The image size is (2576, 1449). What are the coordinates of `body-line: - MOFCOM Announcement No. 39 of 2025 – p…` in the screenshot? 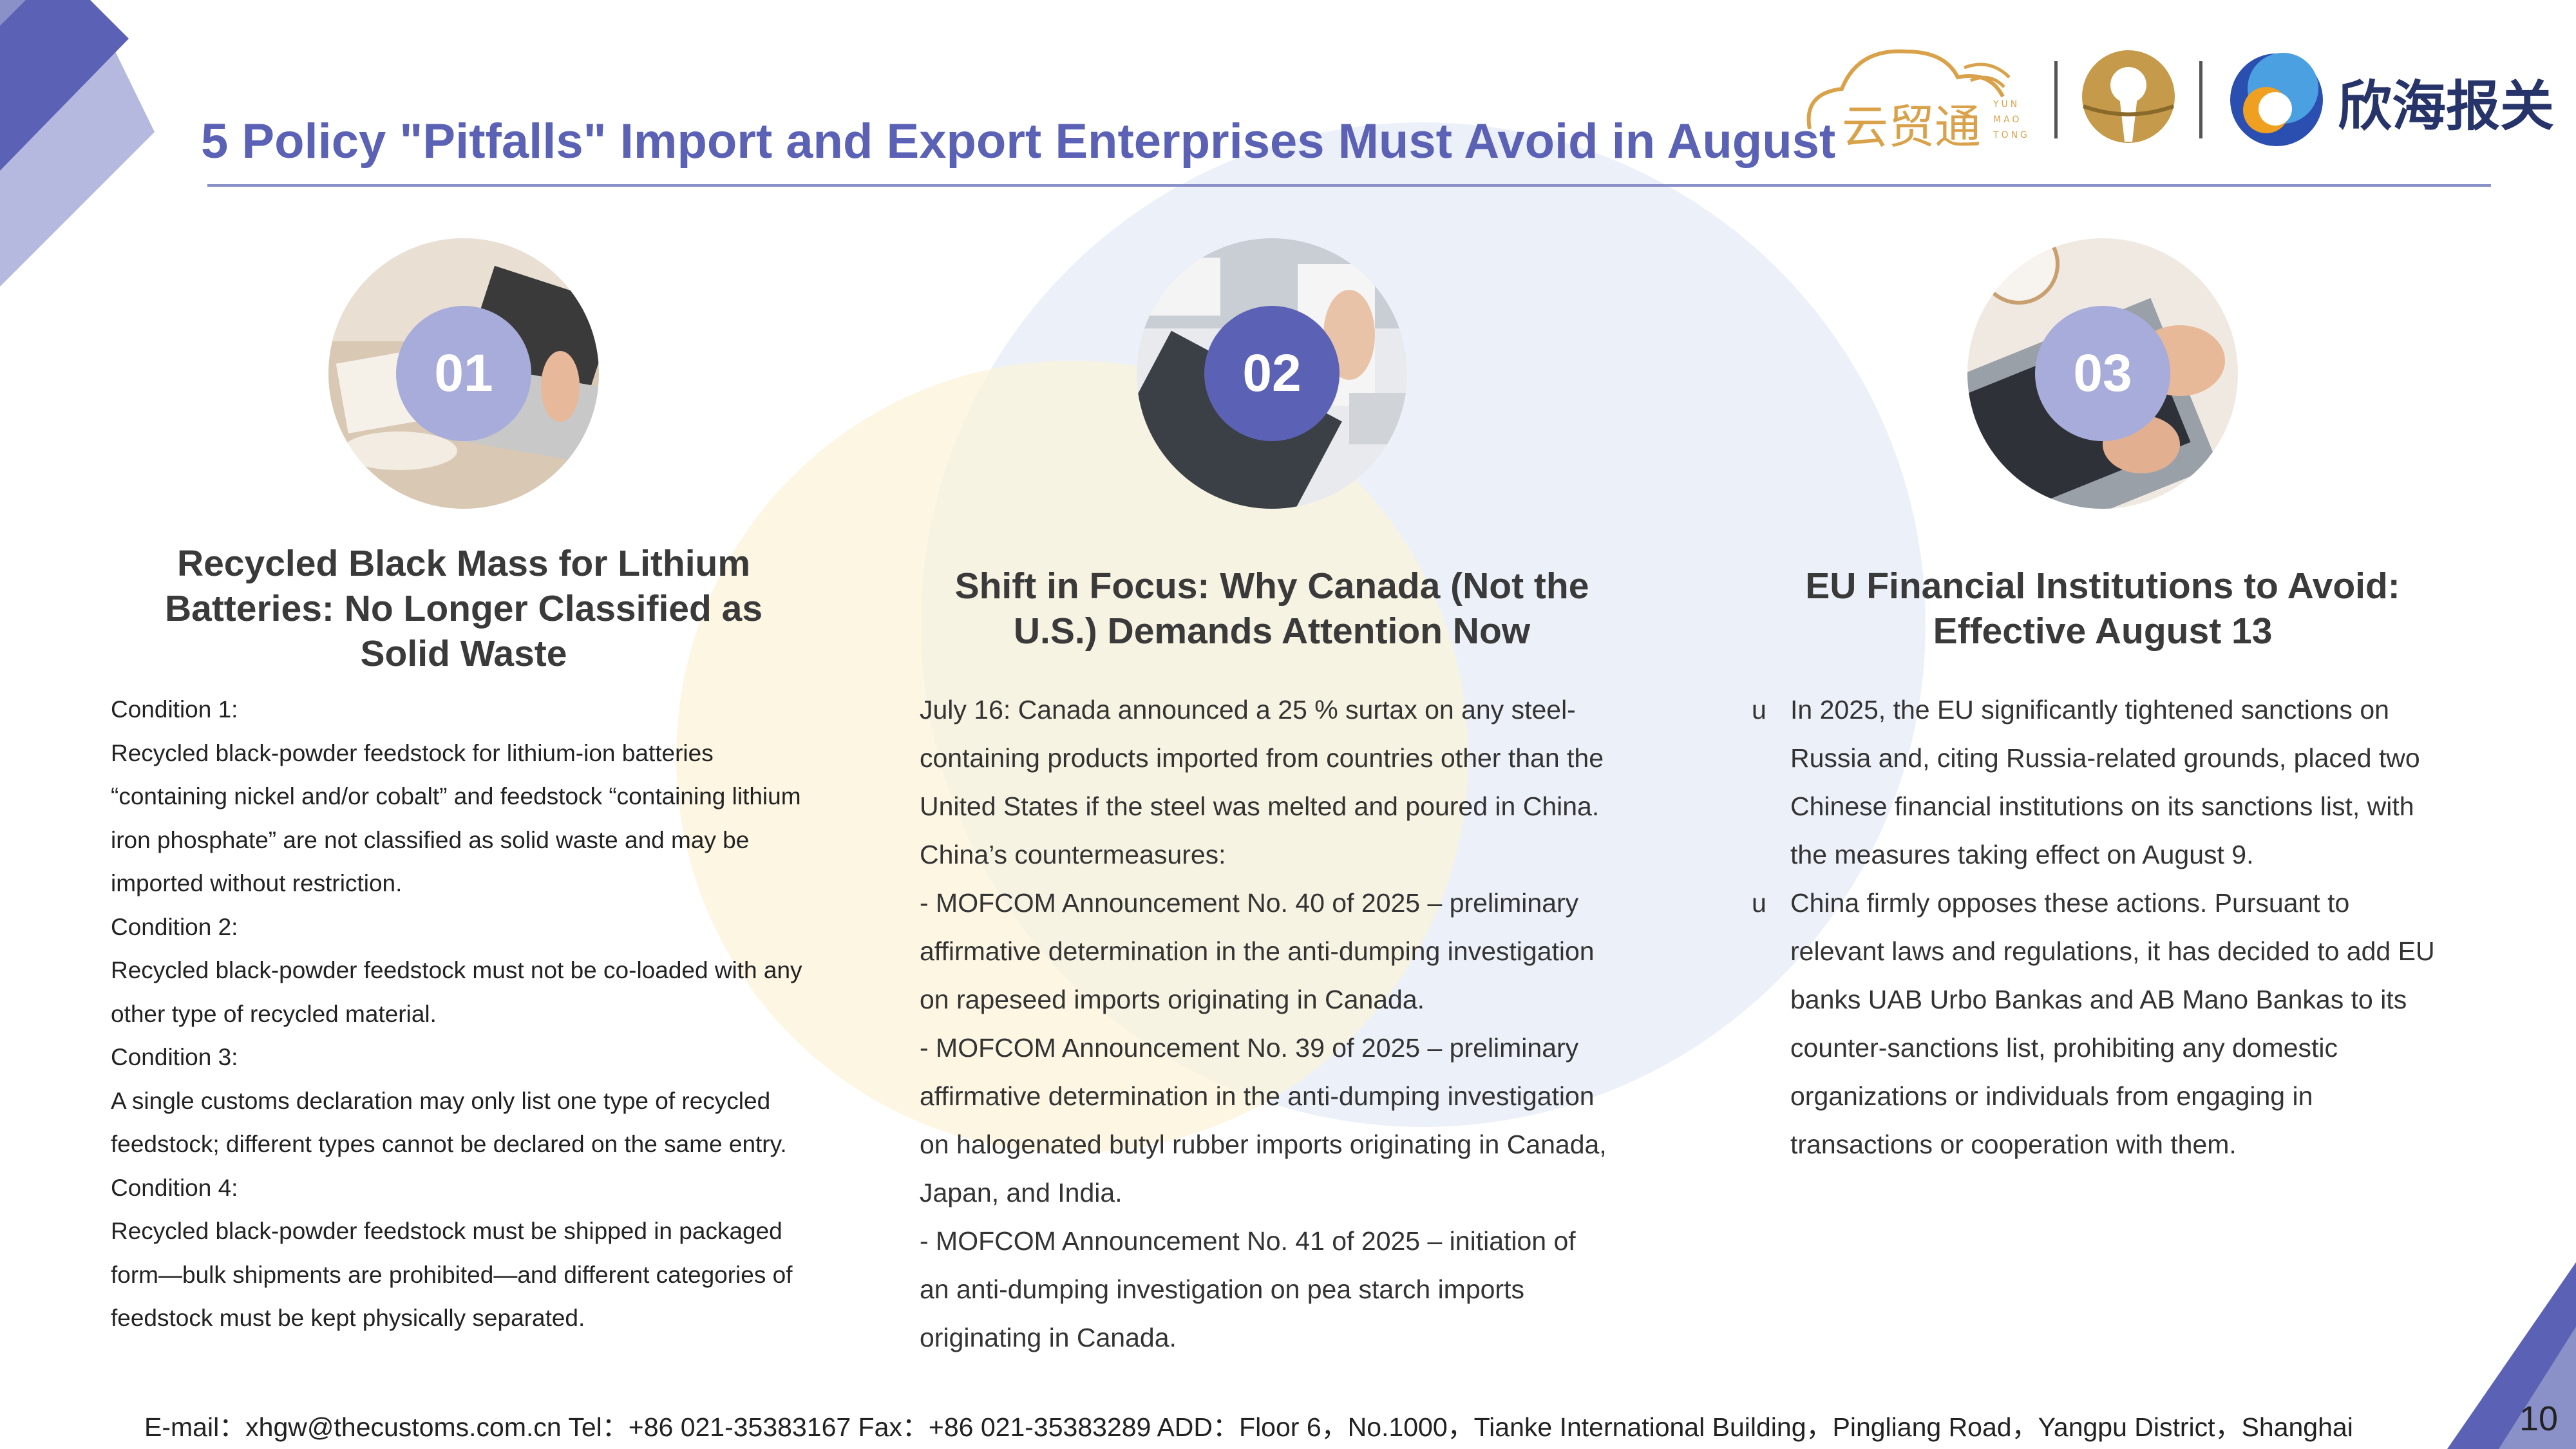 It's located at (1250, 1048).